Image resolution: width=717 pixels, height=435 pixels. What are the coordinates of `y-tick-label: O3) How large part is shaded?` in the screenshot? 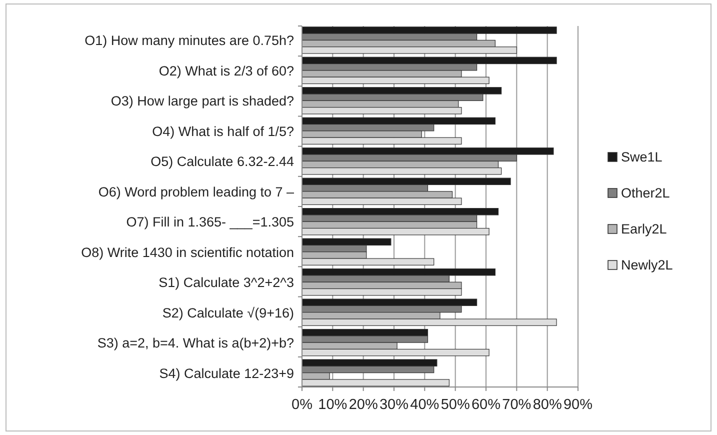 It's located at (202, 101).